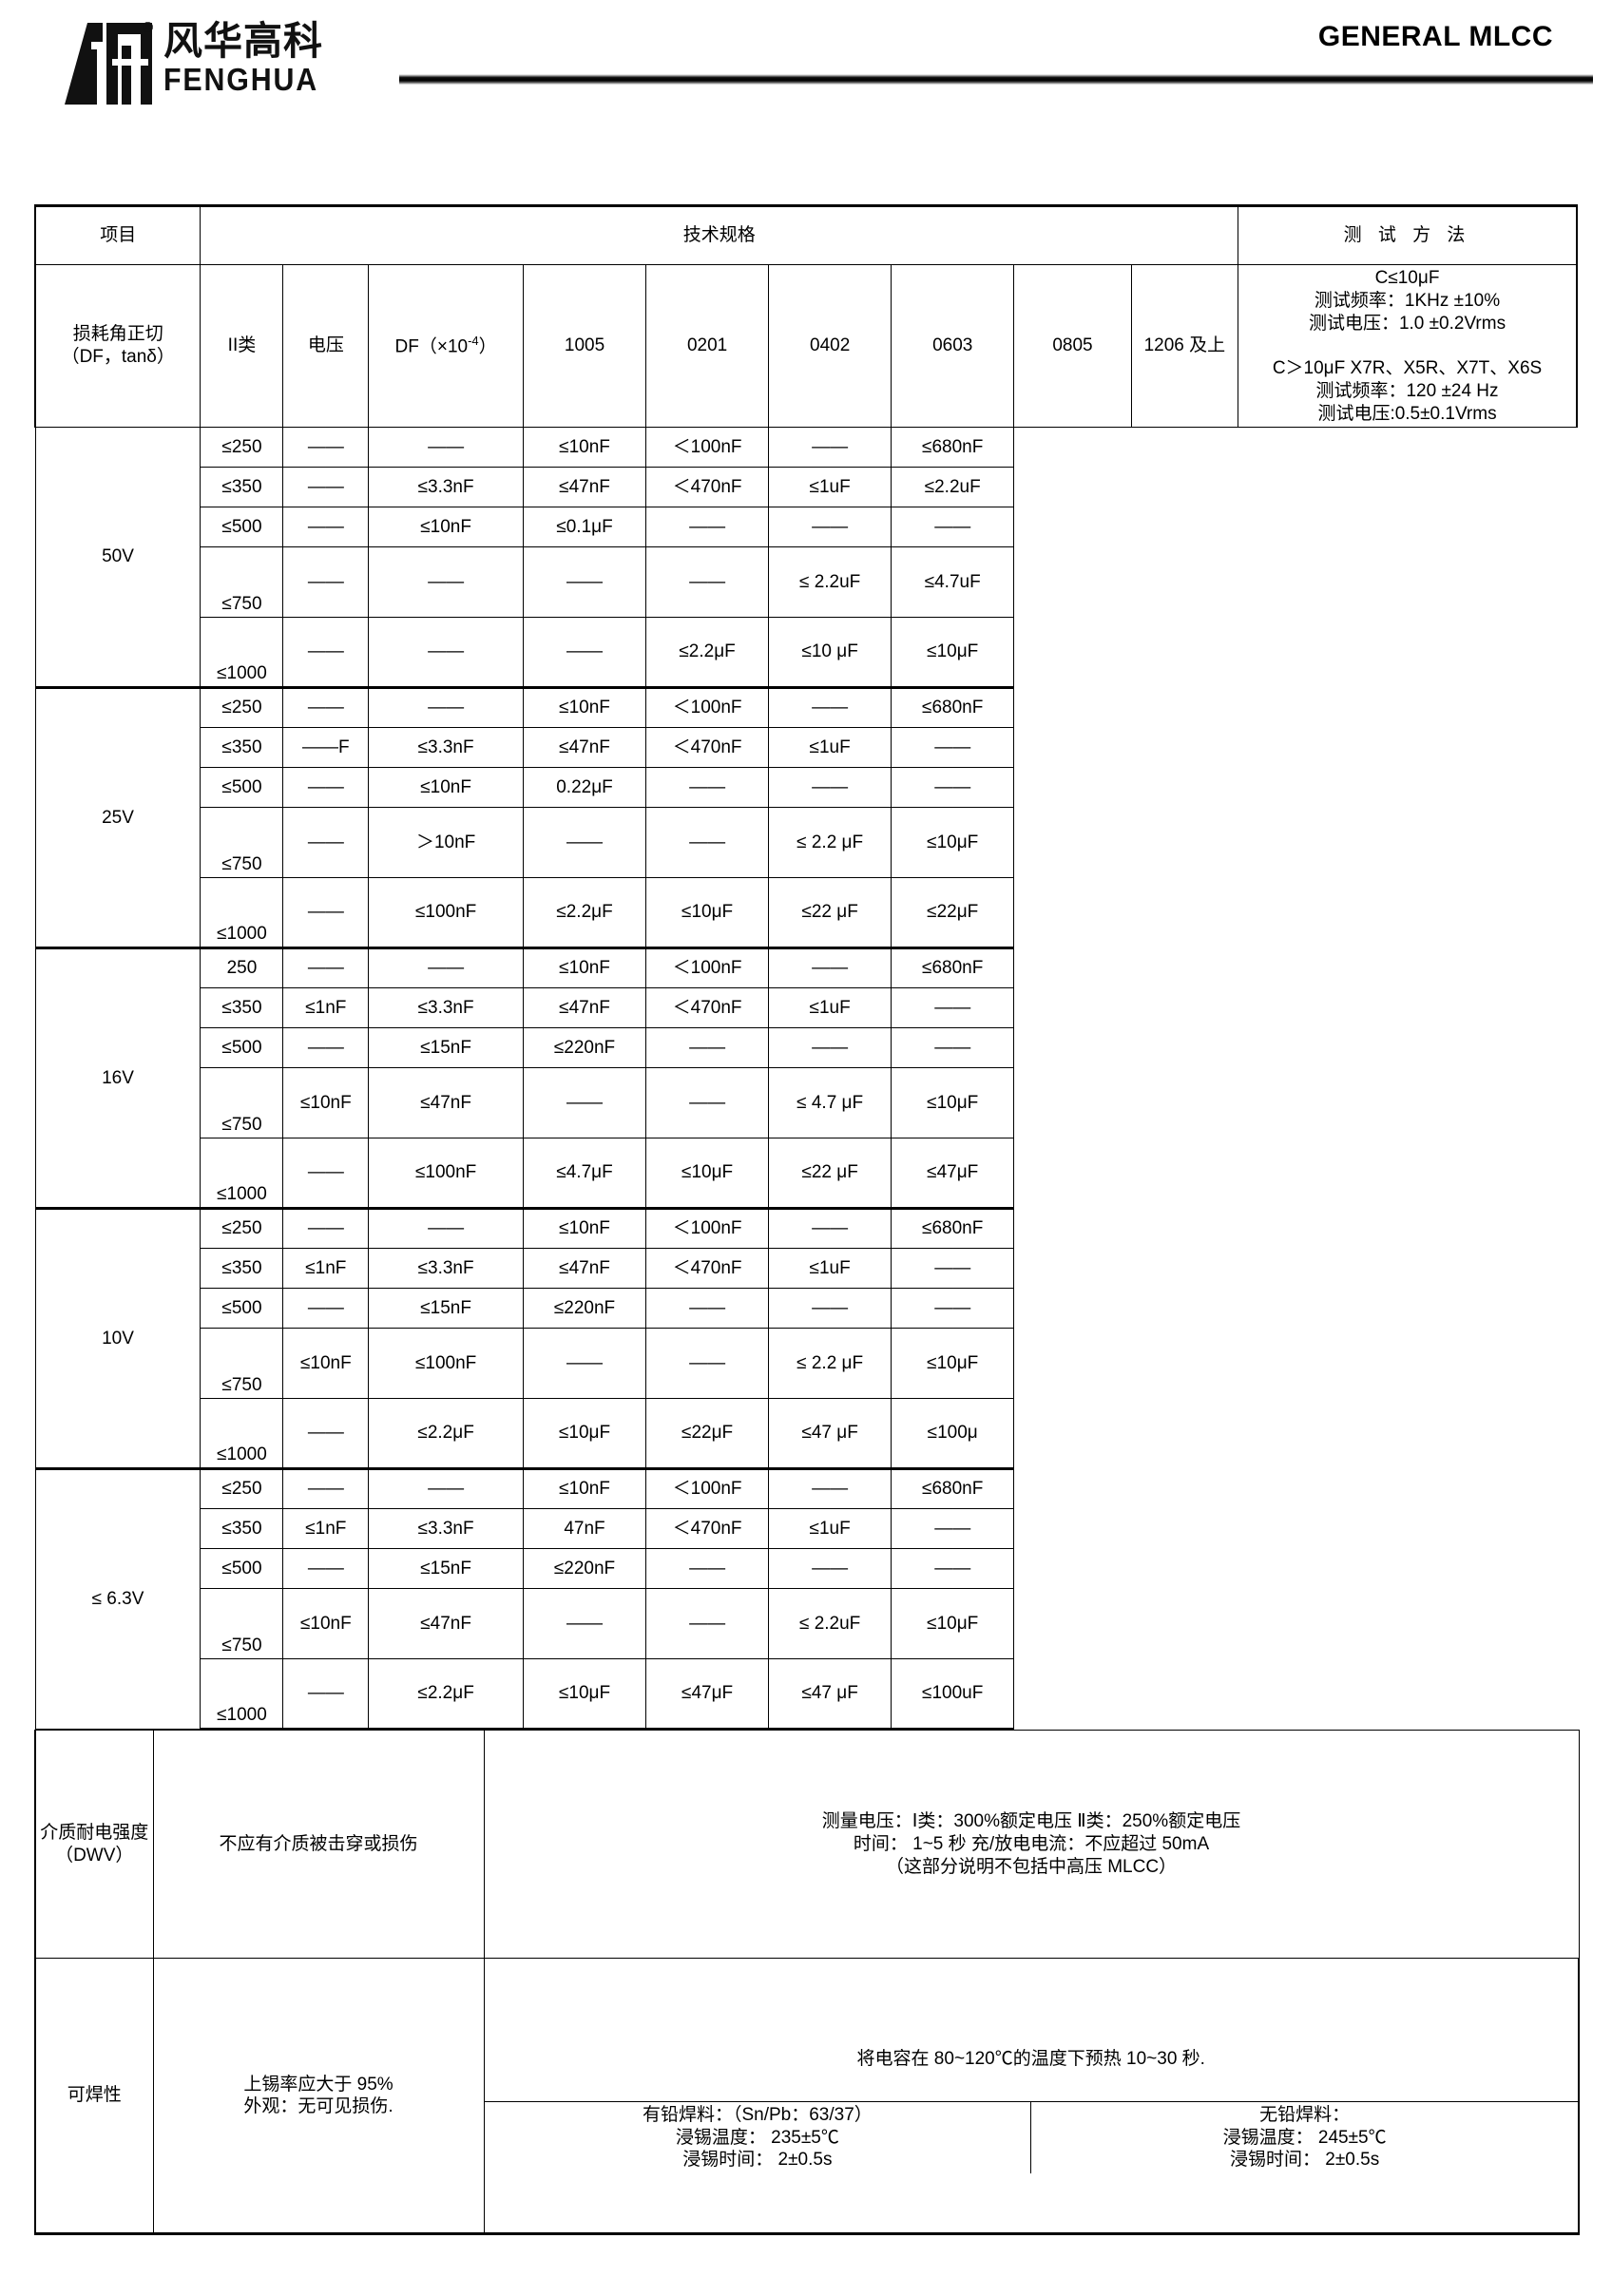 The width and height of the screenshot is (1612, 2296). I want to click on table-row: ≤350 ≤1nF ≤3.3nF ≤47nF ＜470nF ≤1uF ——, so click(806, 1008).